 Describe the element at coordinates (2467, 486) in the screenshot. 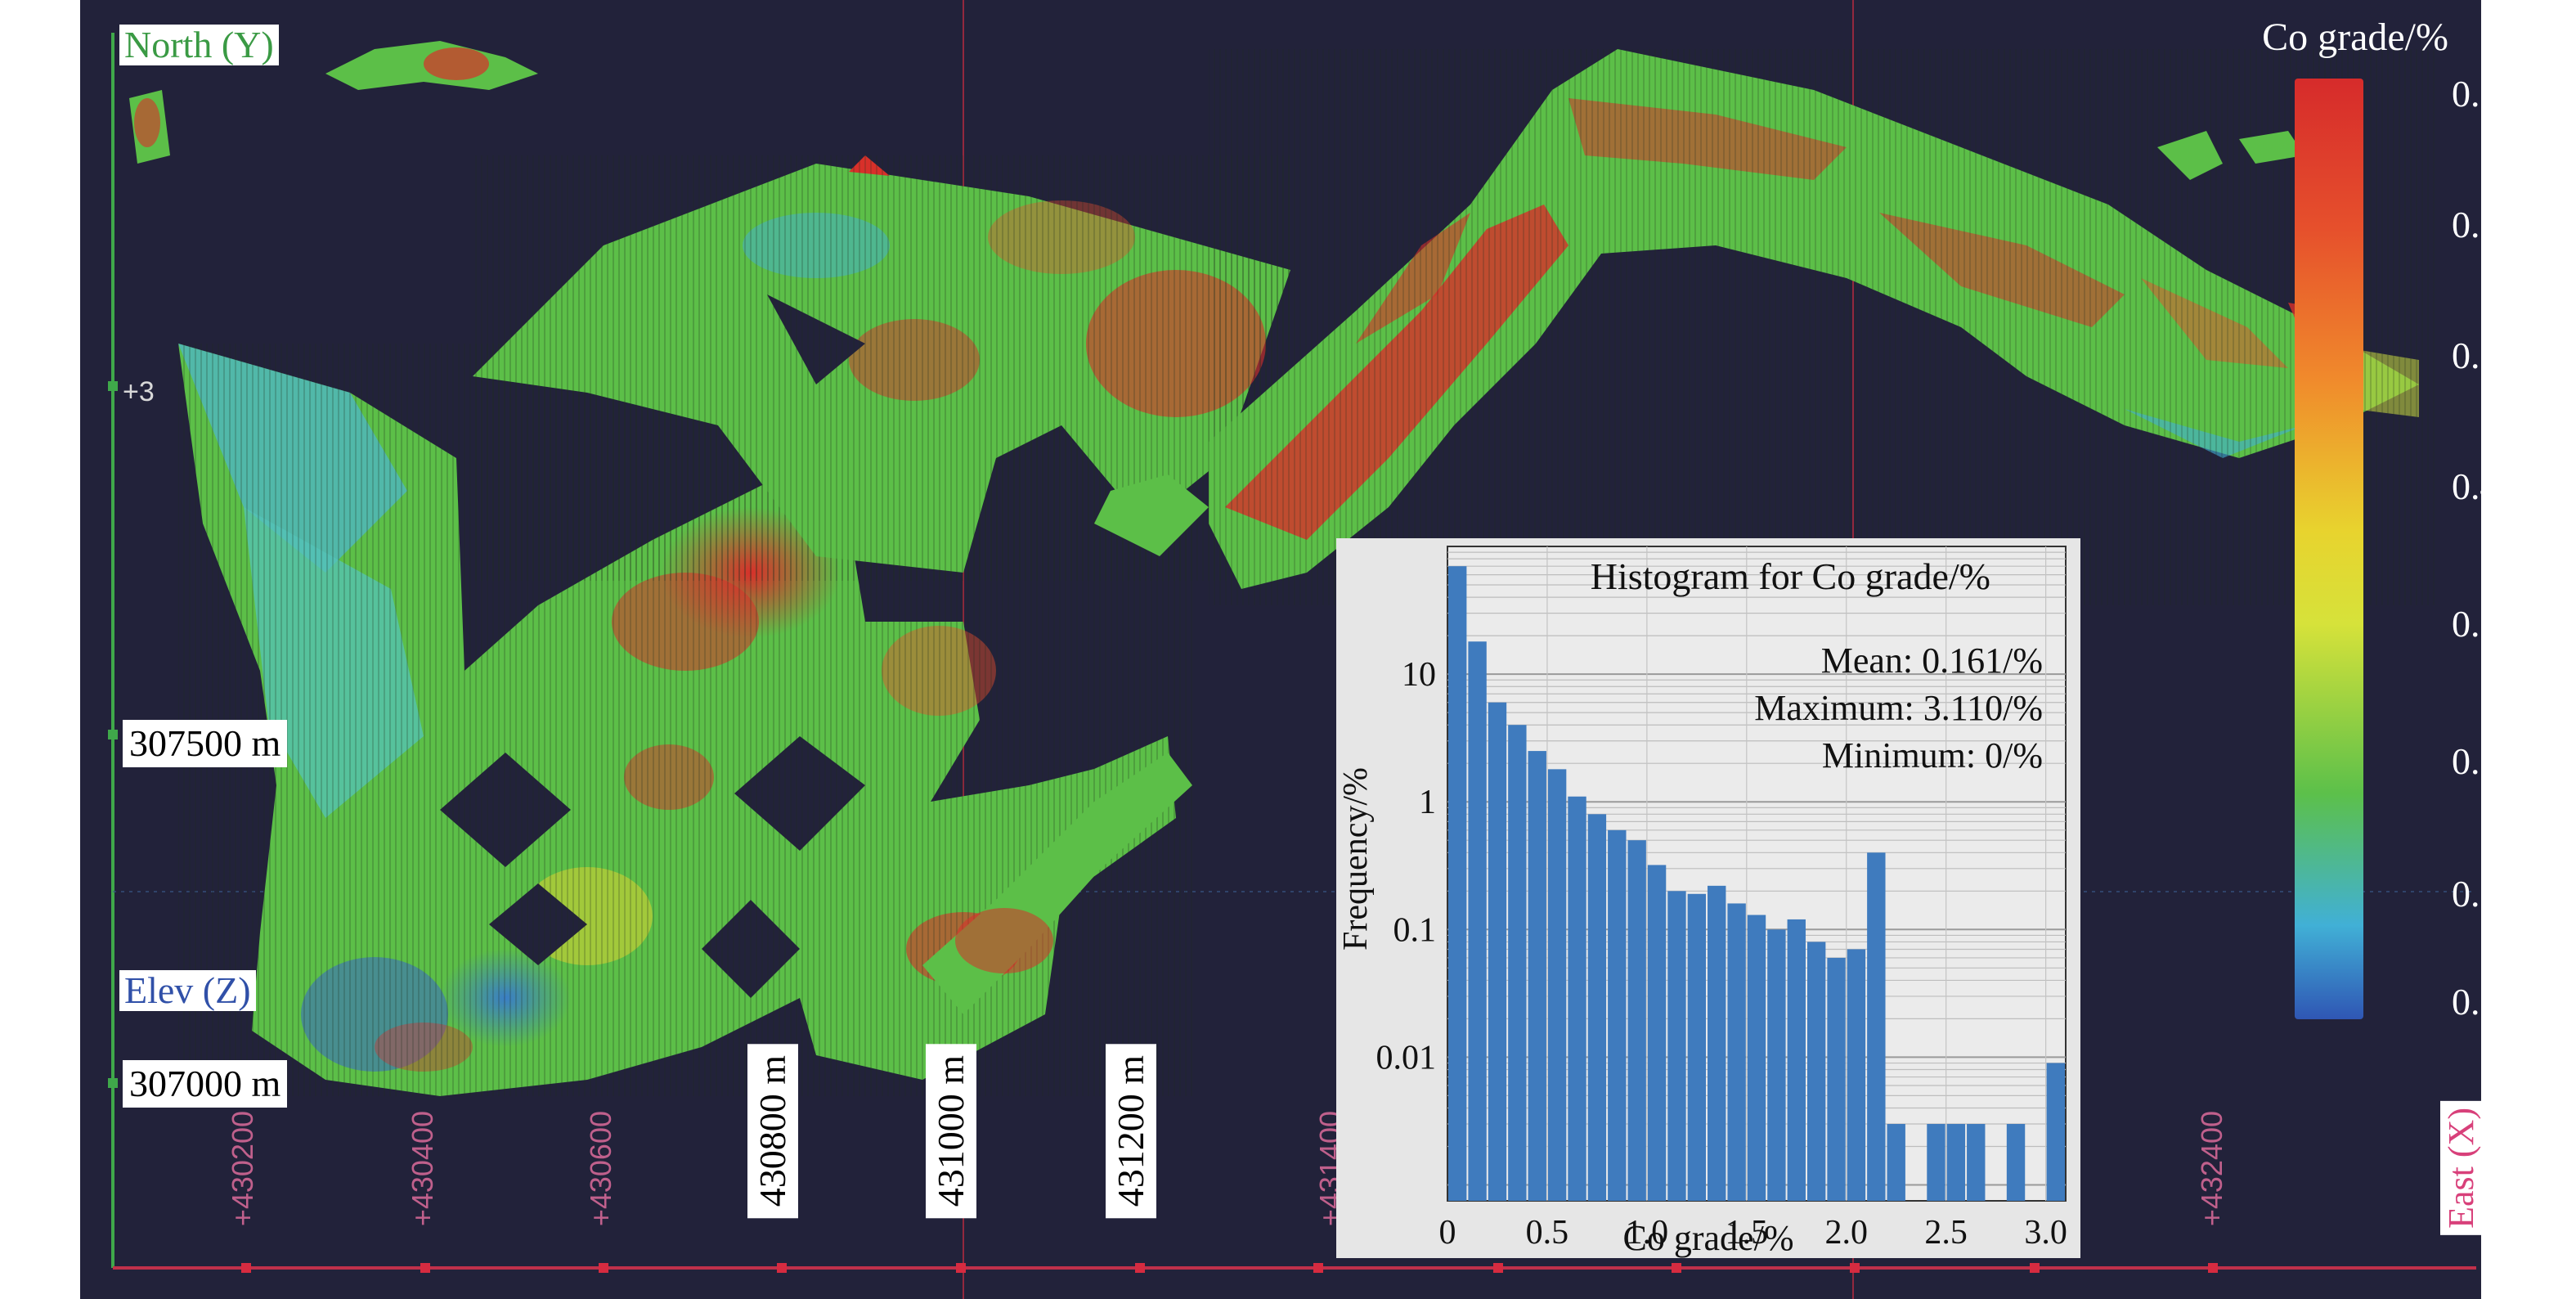

I see `colorbar-tick: 0.4` at that location.